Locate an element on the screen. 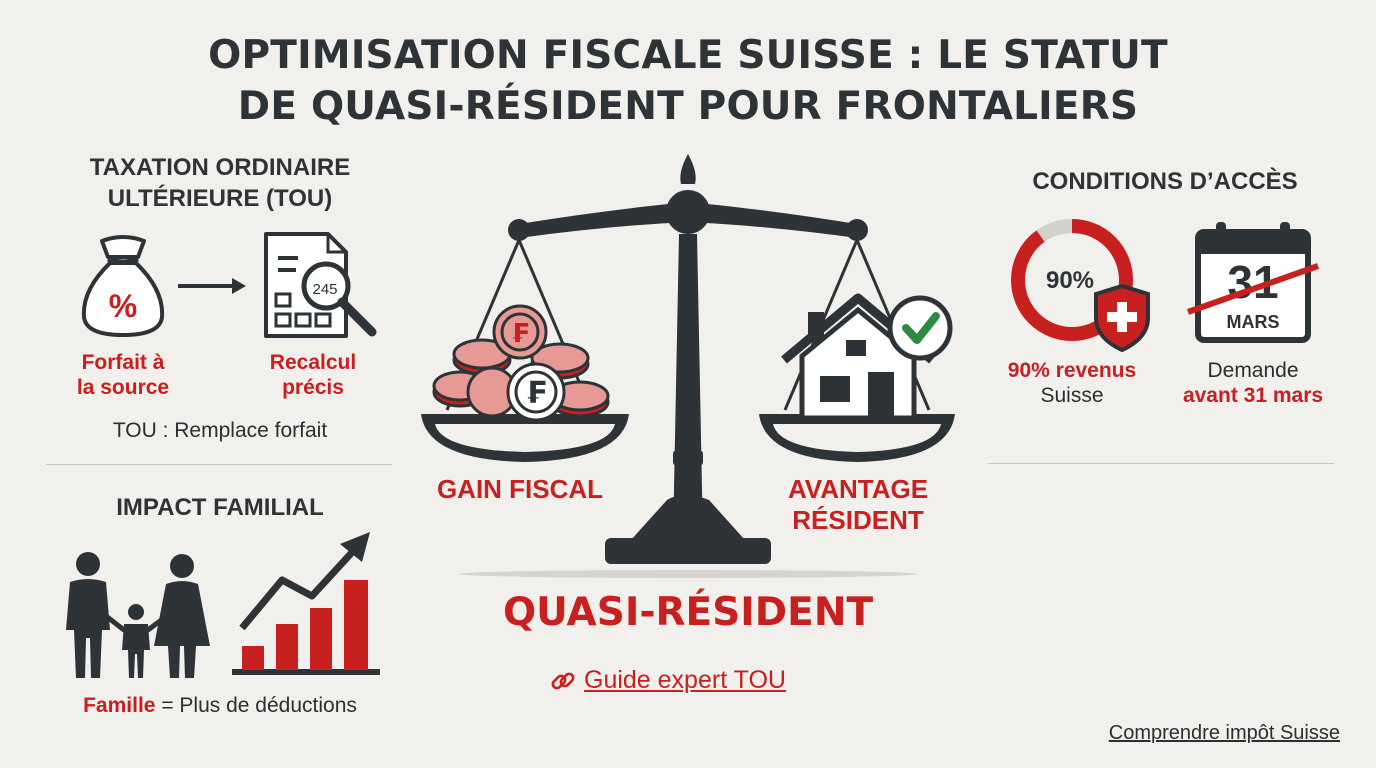 The width and height of the screenshot is (1376, 768). footer-link-text: Comprendre impôt Suisse is located at coordinates (1224, 733).